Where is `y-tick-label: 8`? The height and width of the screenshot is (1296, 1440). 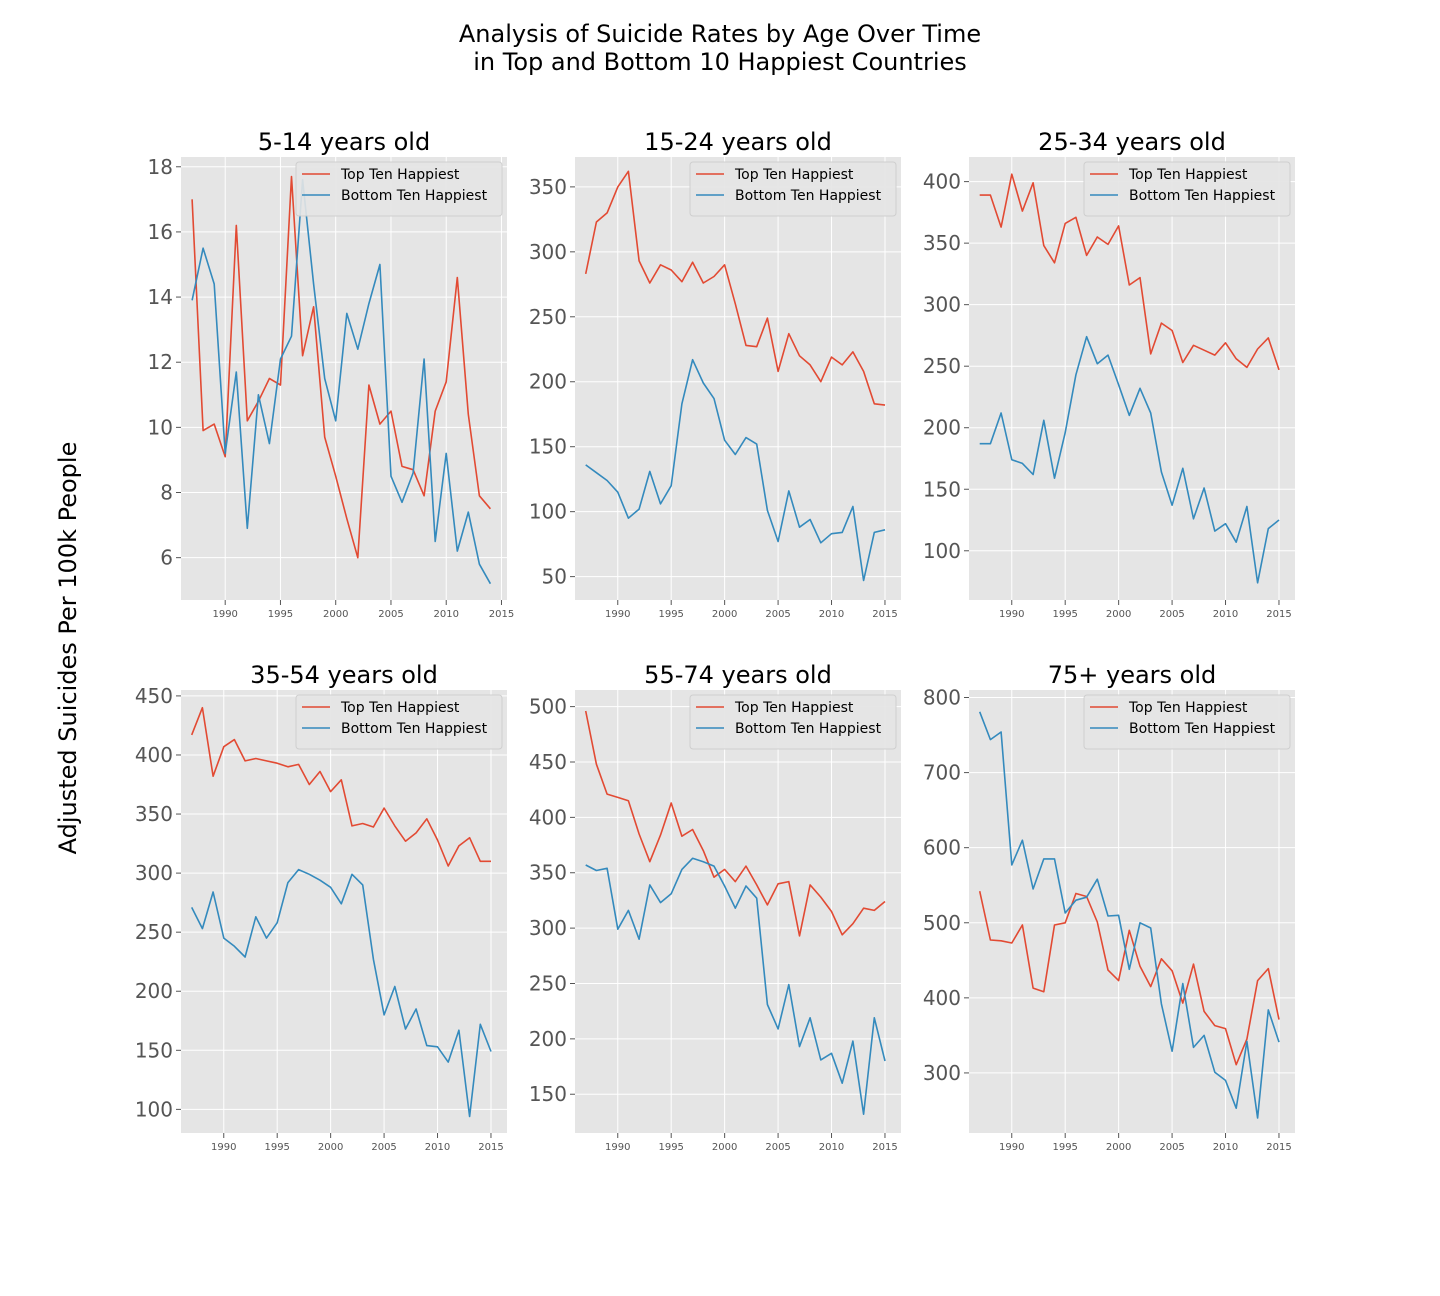 y-tick-label: 8 is located at coordinates (166, 493).